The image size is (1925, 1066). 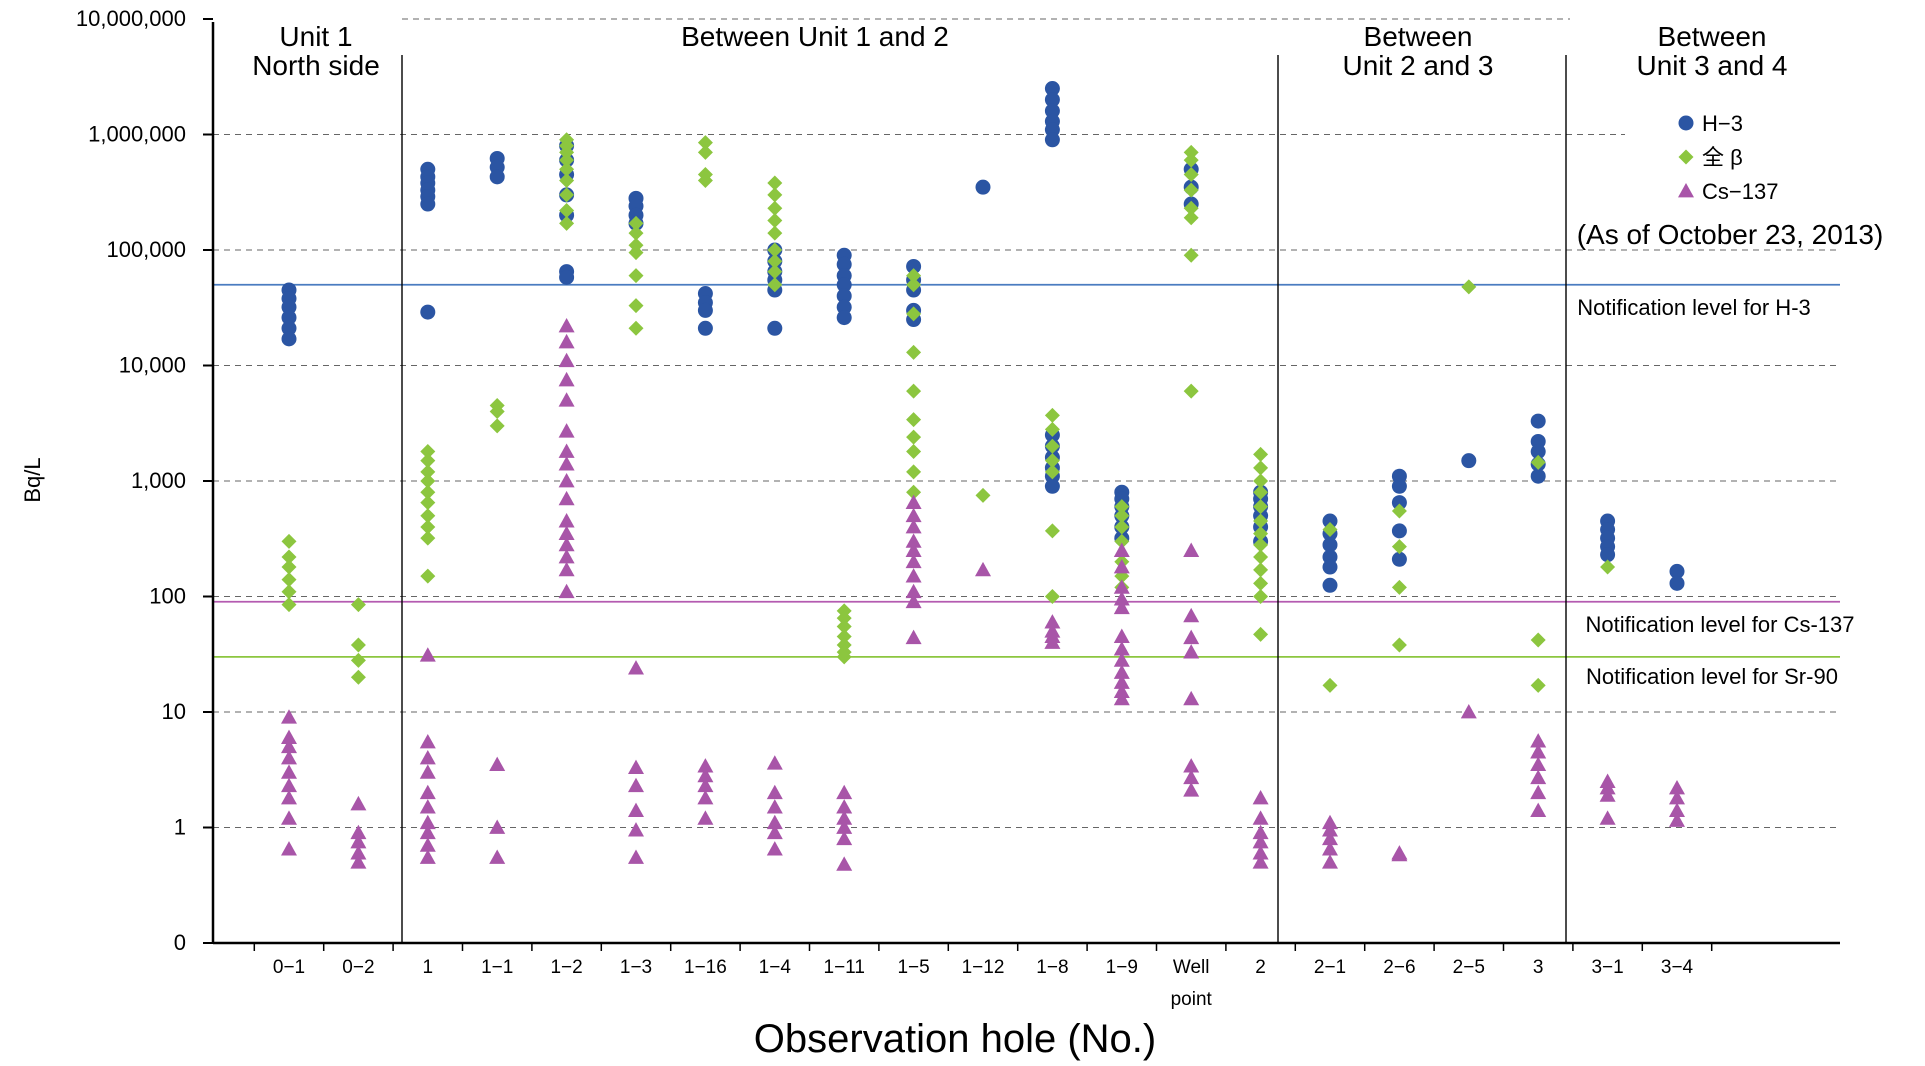 I want to click on region-label: Between Unit 1 and 2, so click(x=815, y=36).